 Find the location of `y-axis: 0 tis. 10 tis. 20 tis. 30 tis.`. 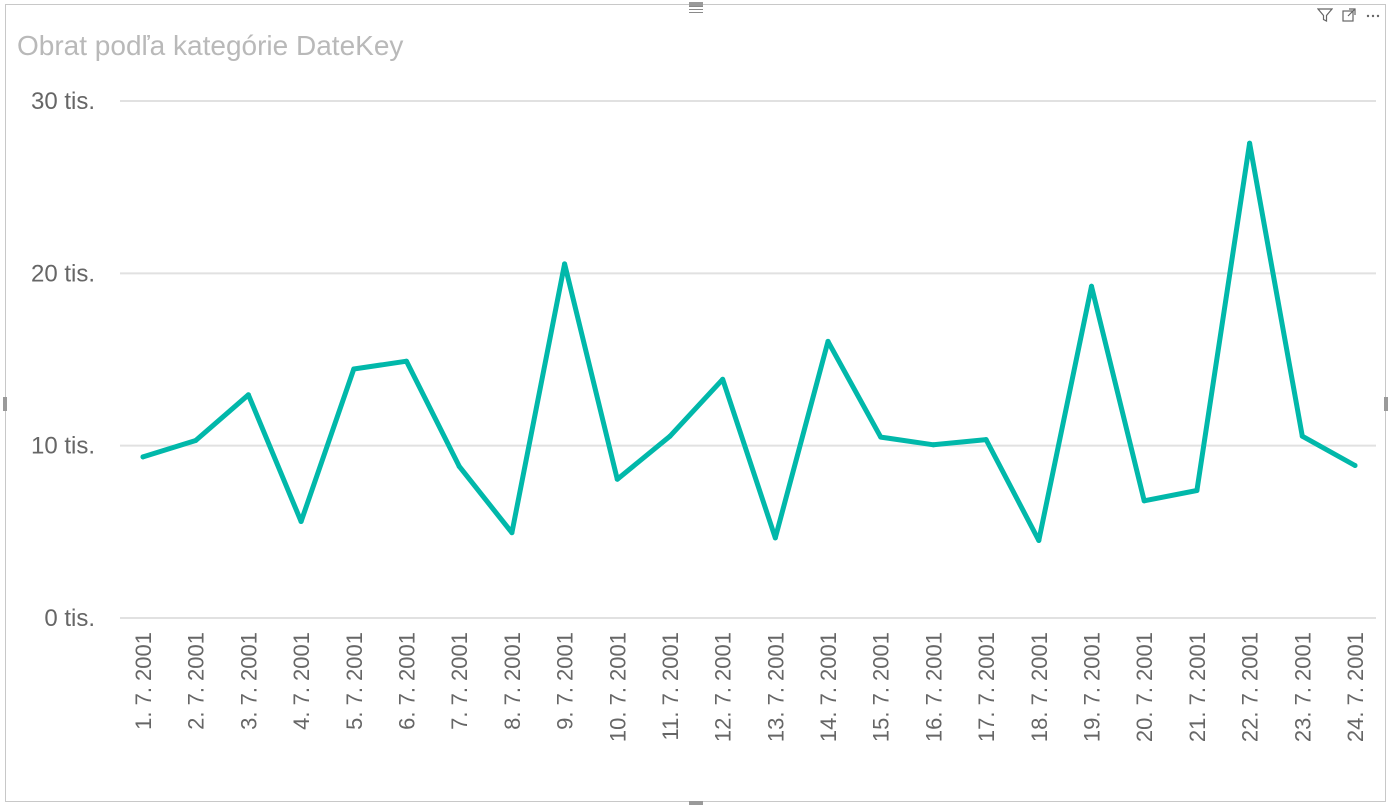

y-axis: 0 tis. 10 tis. 20 tis. 30 tis. is located at coordinates (63, 360).